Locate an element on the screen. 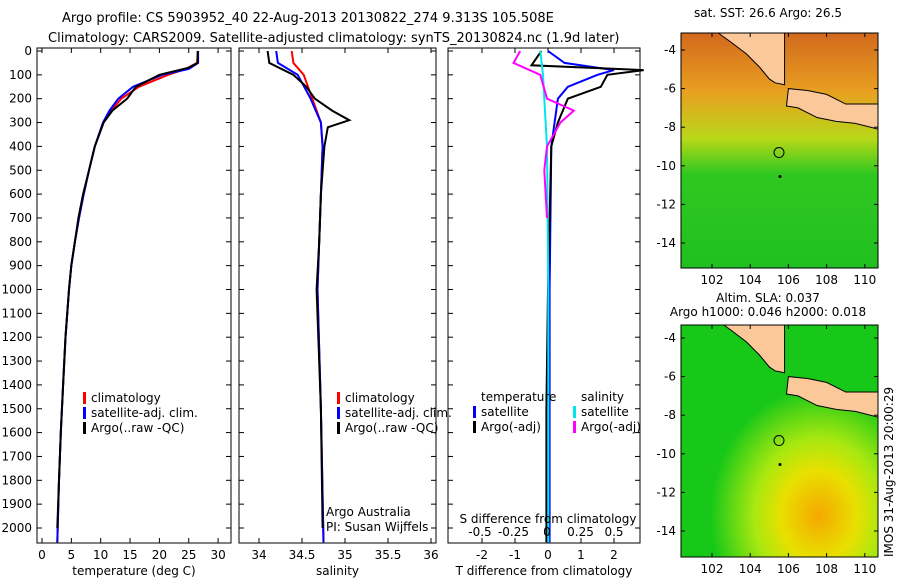 This screenshot has width=900, height=580. s-axis-tick-label: 0.25 is located at coordinates (580, 532).